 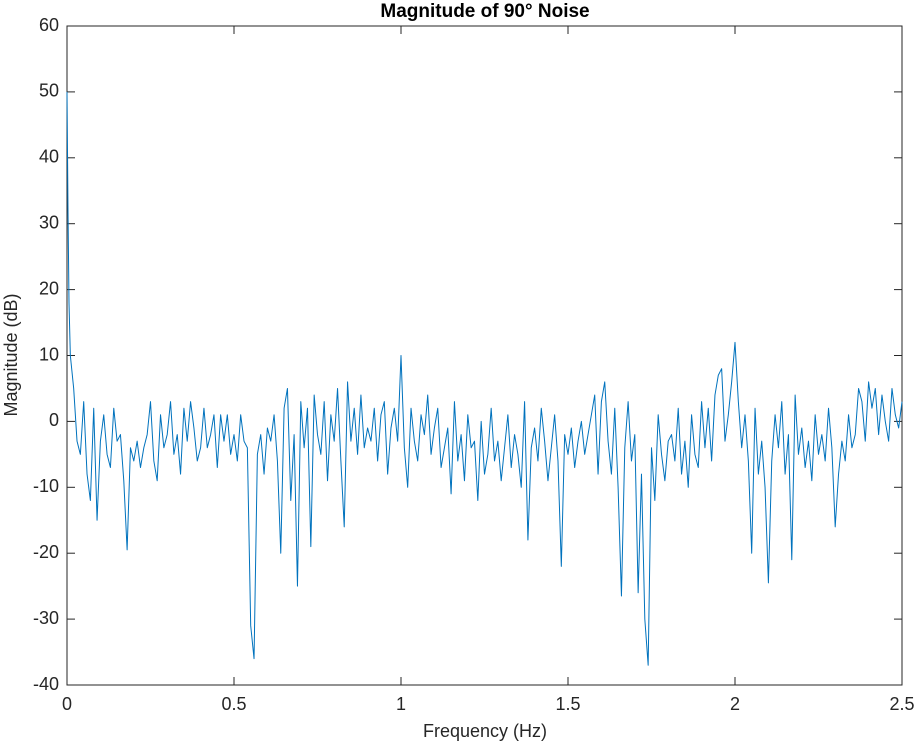 I want to click on y-tick-label: -40, so click(x=46, y=684).